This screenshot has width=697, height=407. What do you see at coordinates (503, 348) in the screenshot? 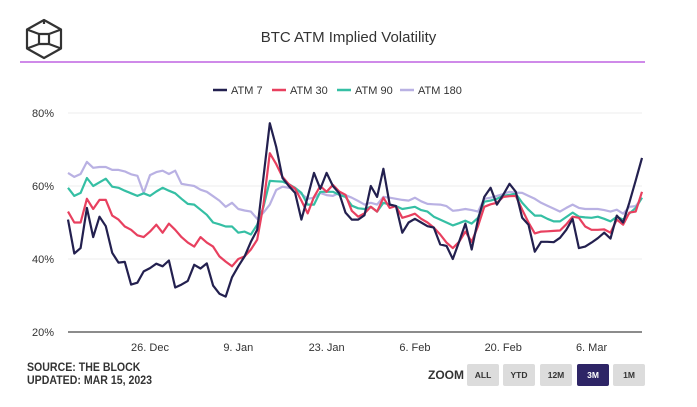
I see `x-tick-label: 20. Feb` at bounding box center [503, 348].